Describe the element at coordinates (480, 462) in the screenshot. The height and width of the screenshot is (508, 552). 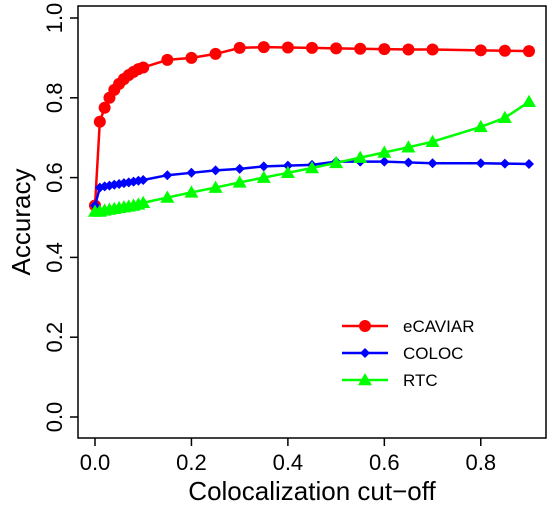
I see `x-tick-label: 0.8` at that location.